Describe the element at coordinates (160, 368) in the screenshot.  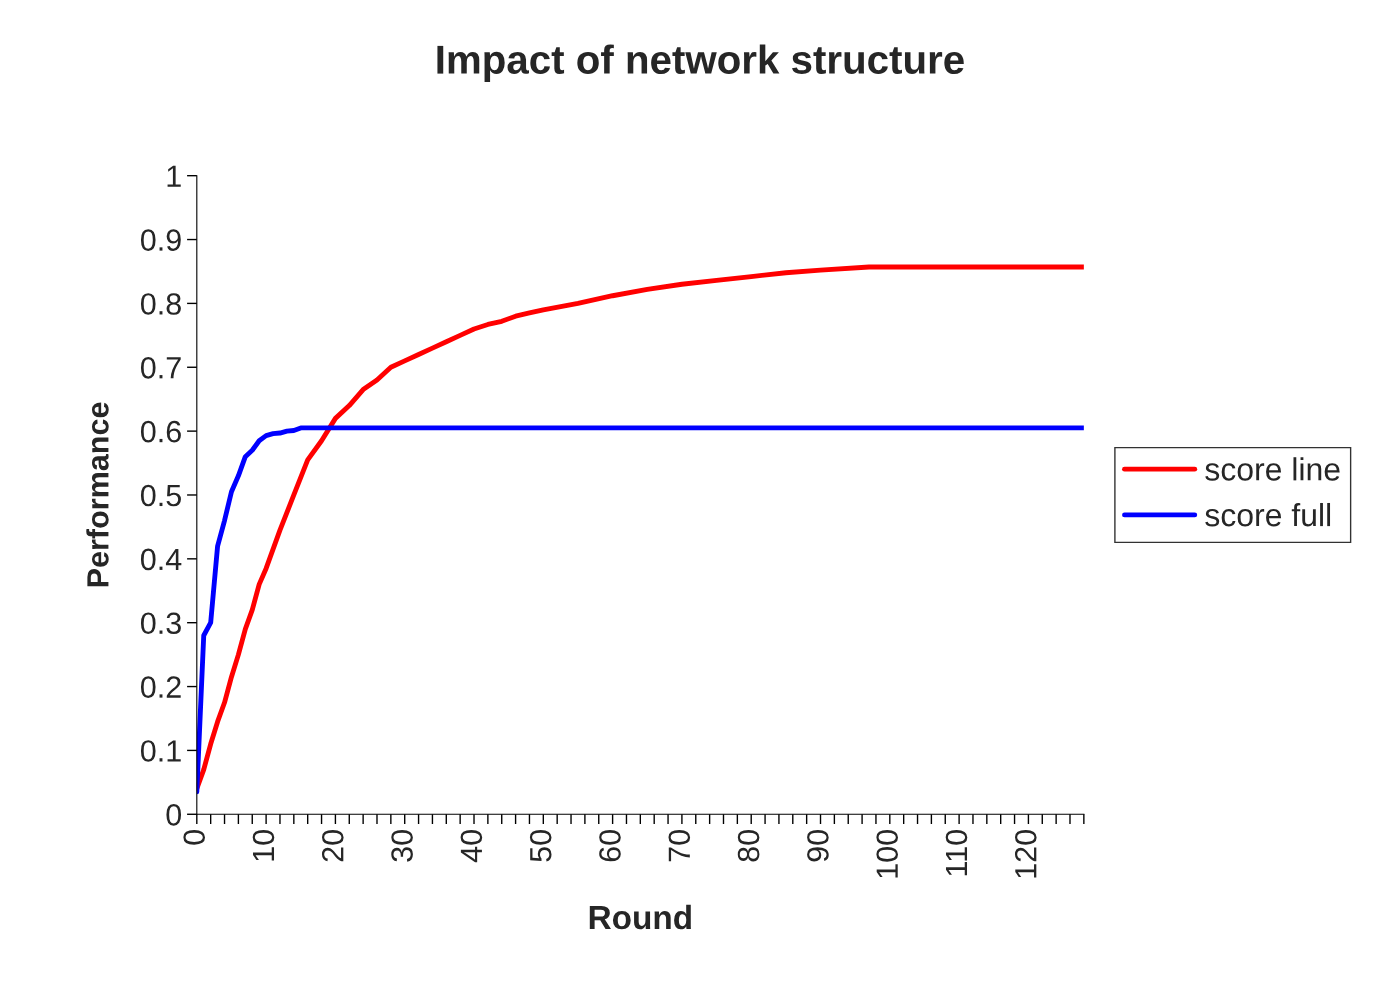
I see `y-tick-label: 0.7` at that location.